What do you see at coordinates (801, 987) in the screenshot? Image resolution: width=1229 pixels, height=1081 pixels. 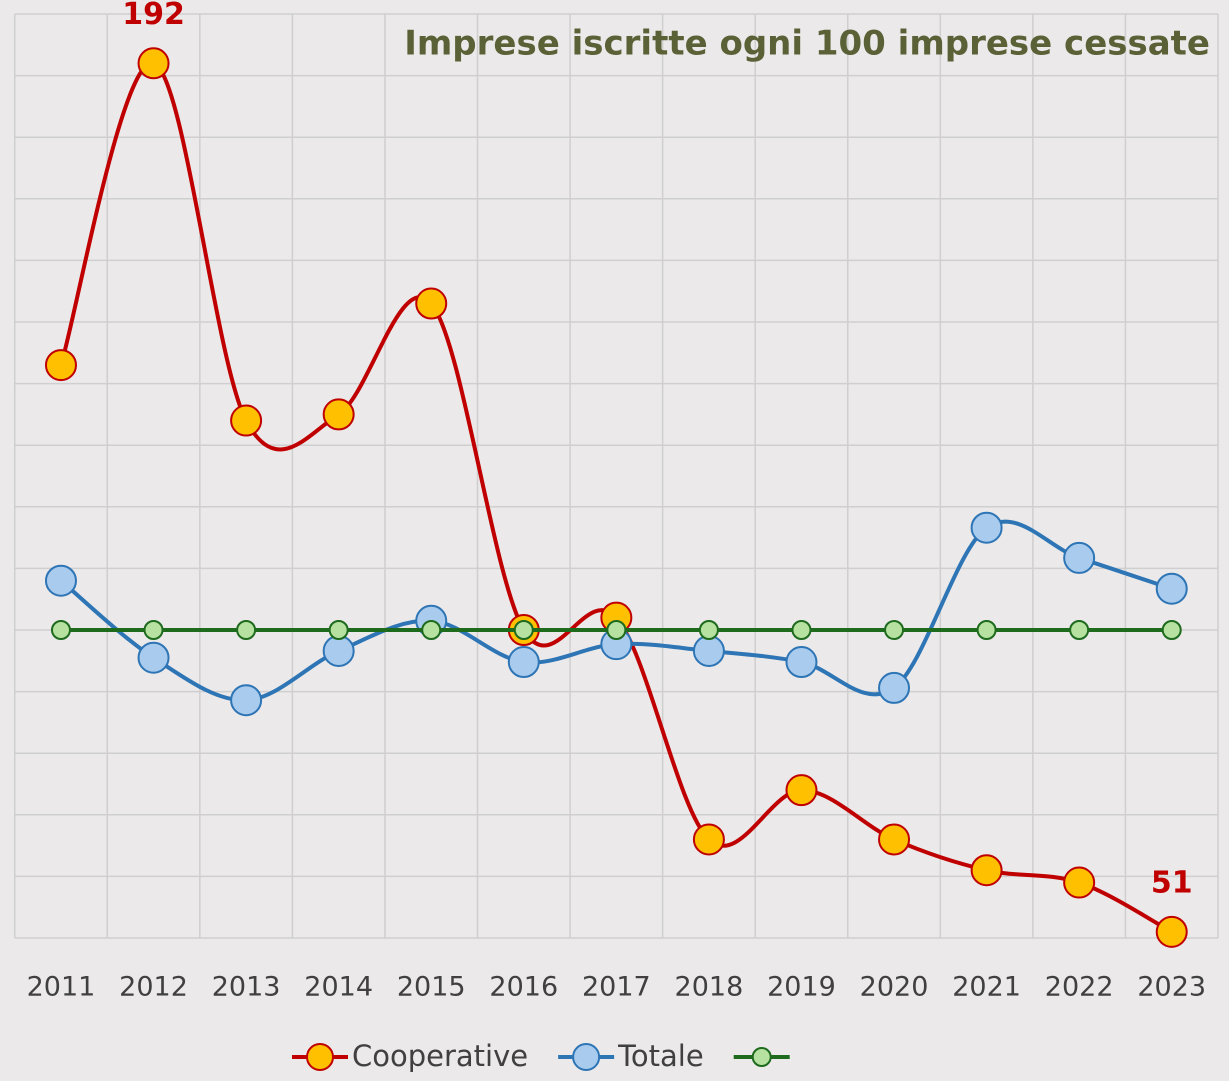 I see `x-tick-label: 2019` at bounding box center [801, 987].